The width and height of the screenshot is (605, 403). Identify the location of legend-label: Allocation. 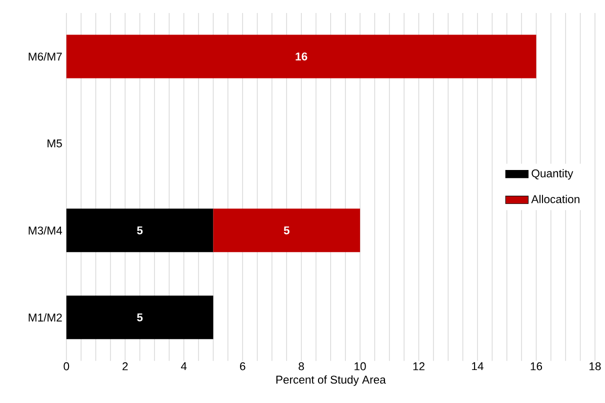
(555, 198).